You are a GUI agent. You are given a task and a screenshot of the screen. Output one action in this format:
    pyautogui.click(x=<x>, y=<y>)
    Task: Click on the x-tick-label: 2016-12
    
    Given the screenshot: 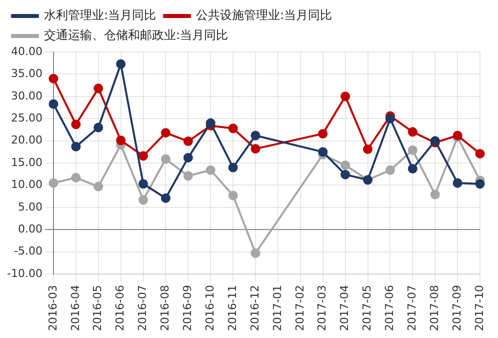 What is the action you would take?
    pyautogui.click(x=255, y=308)
    